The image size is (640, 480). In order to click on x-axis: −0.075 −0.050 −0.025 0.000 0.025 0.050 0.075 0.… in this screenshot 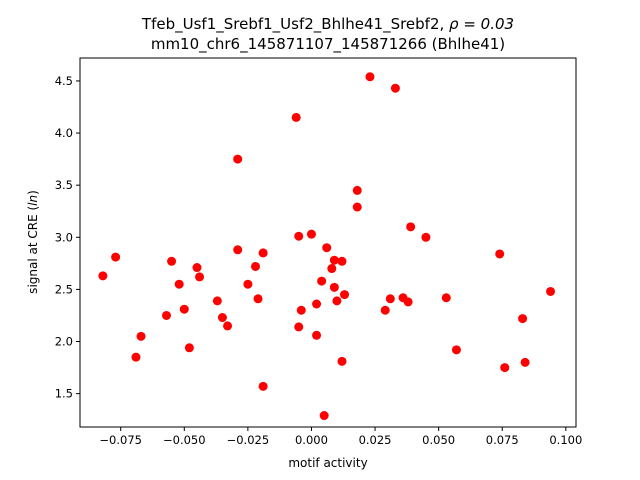, I will do `click(340, 437)`.